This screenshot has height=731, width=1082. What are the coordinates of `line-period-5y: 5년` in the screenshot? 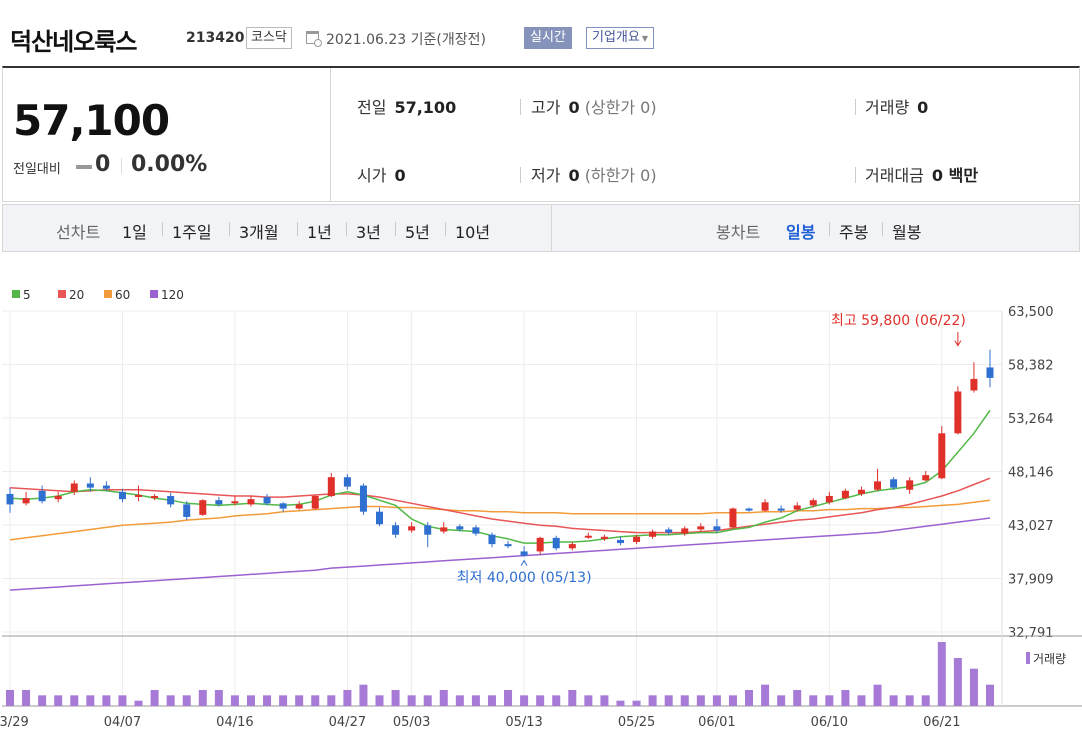 It's located at (417, 232).